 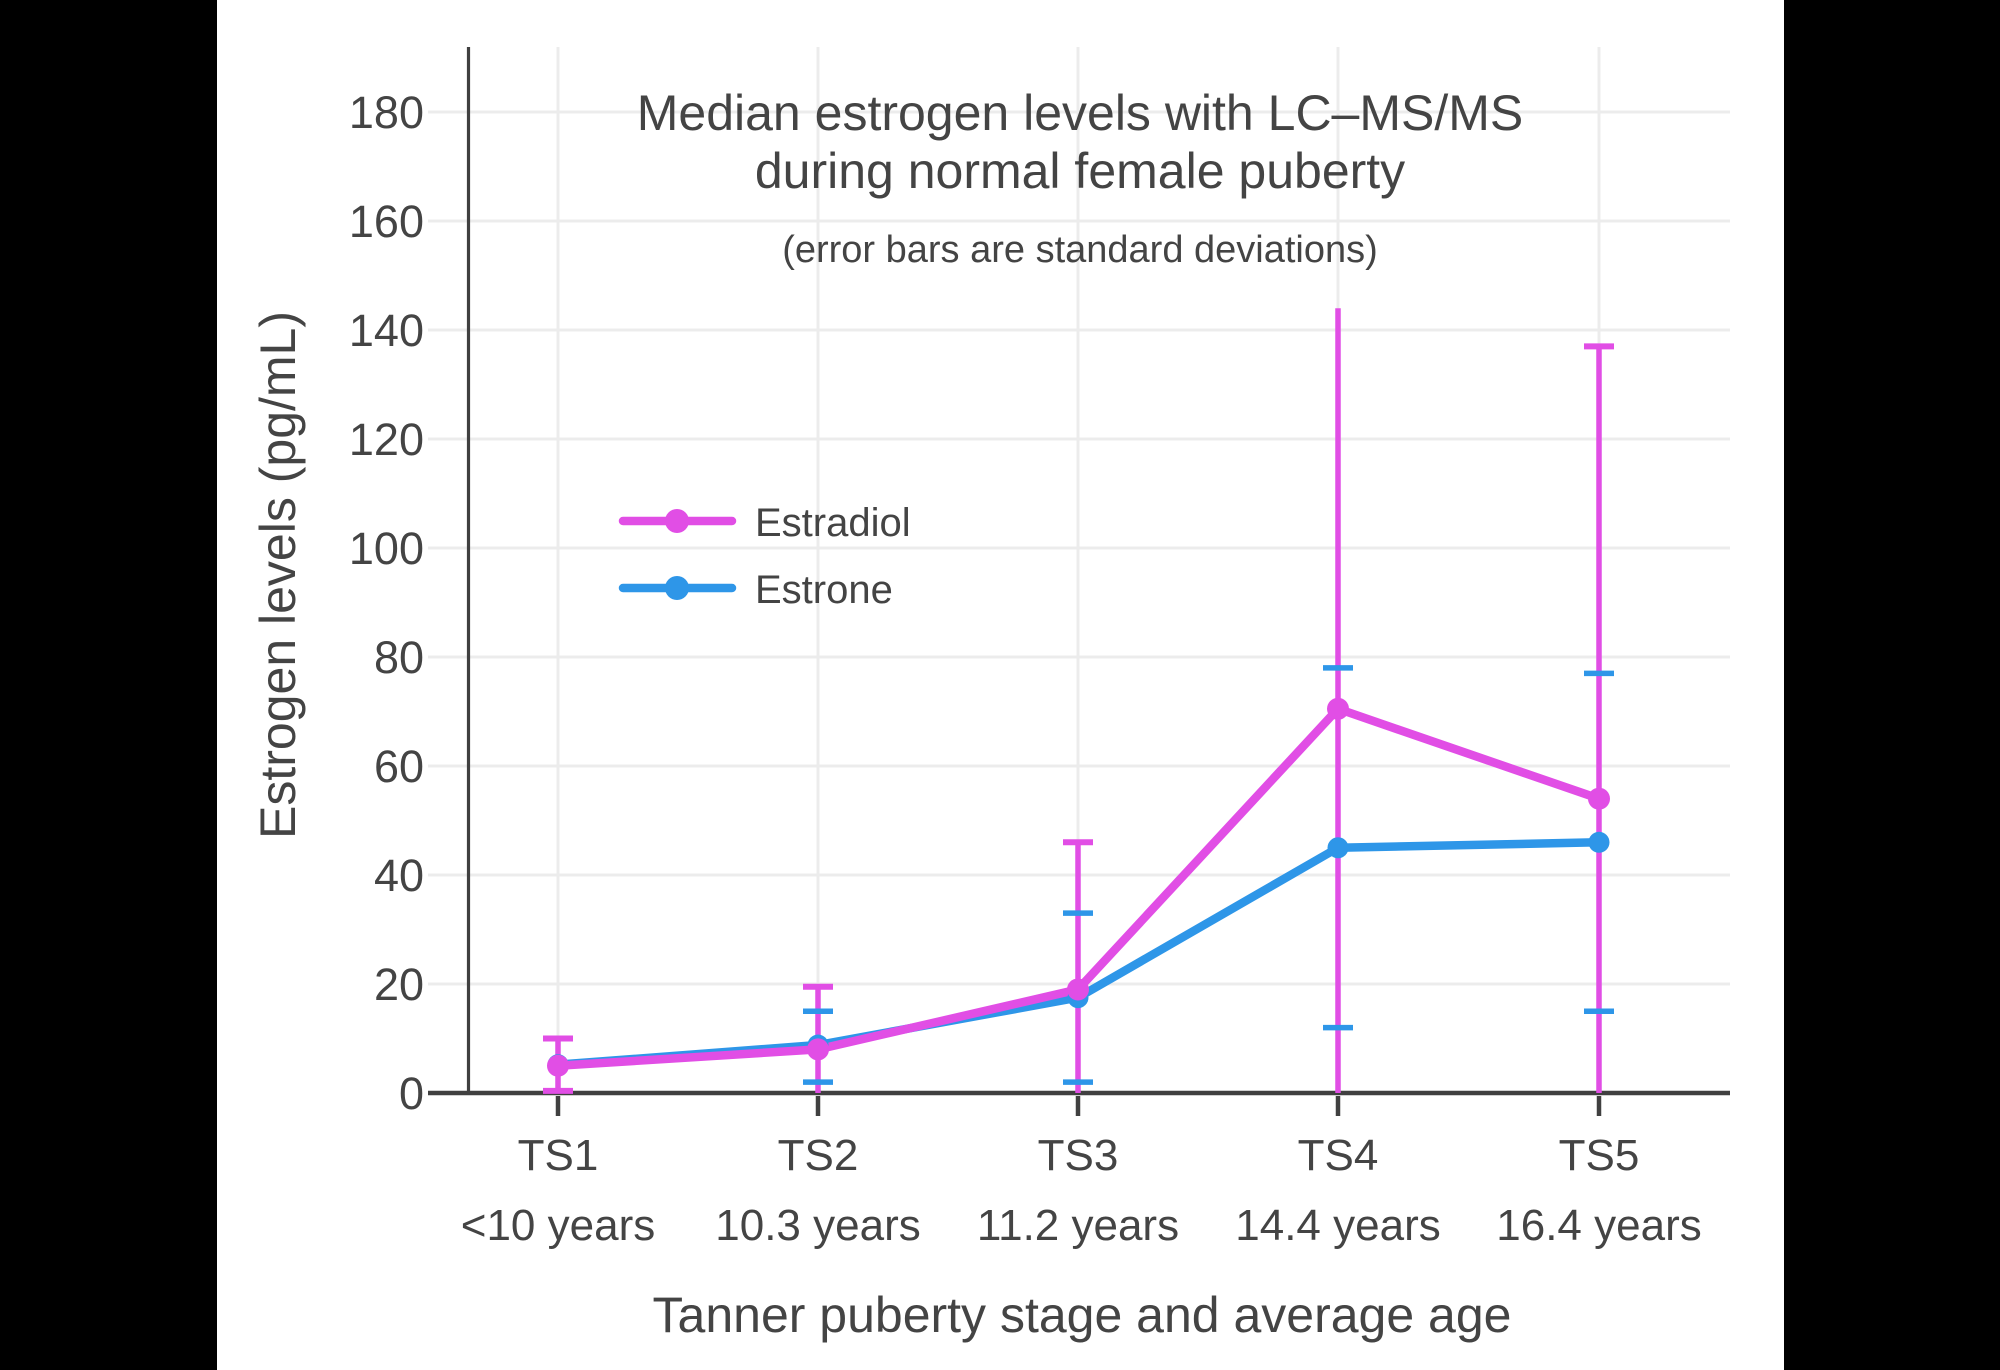 I want to click on estradiol-marker-TS5, so click(x=1599, y=798).